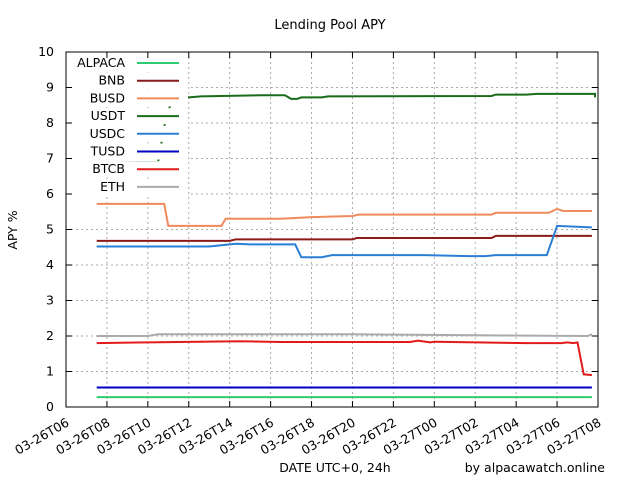 The height and width of the screenshot is (484, 640). I want to click on y-tick-label: 5, so click(50, 229).